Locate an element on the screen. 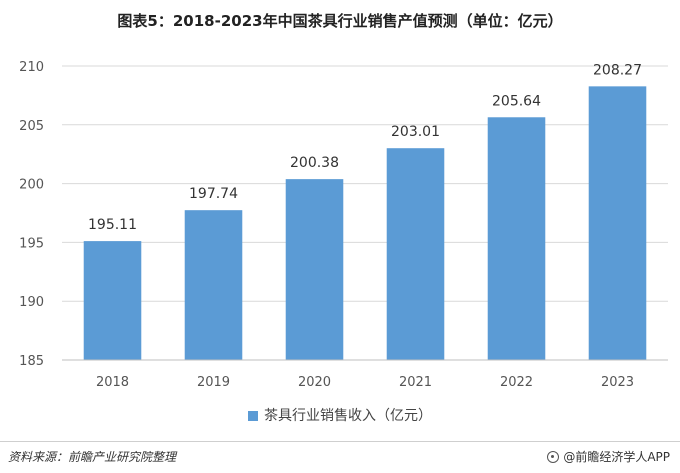  app-logo-icon is located at coordinates (553, 457).